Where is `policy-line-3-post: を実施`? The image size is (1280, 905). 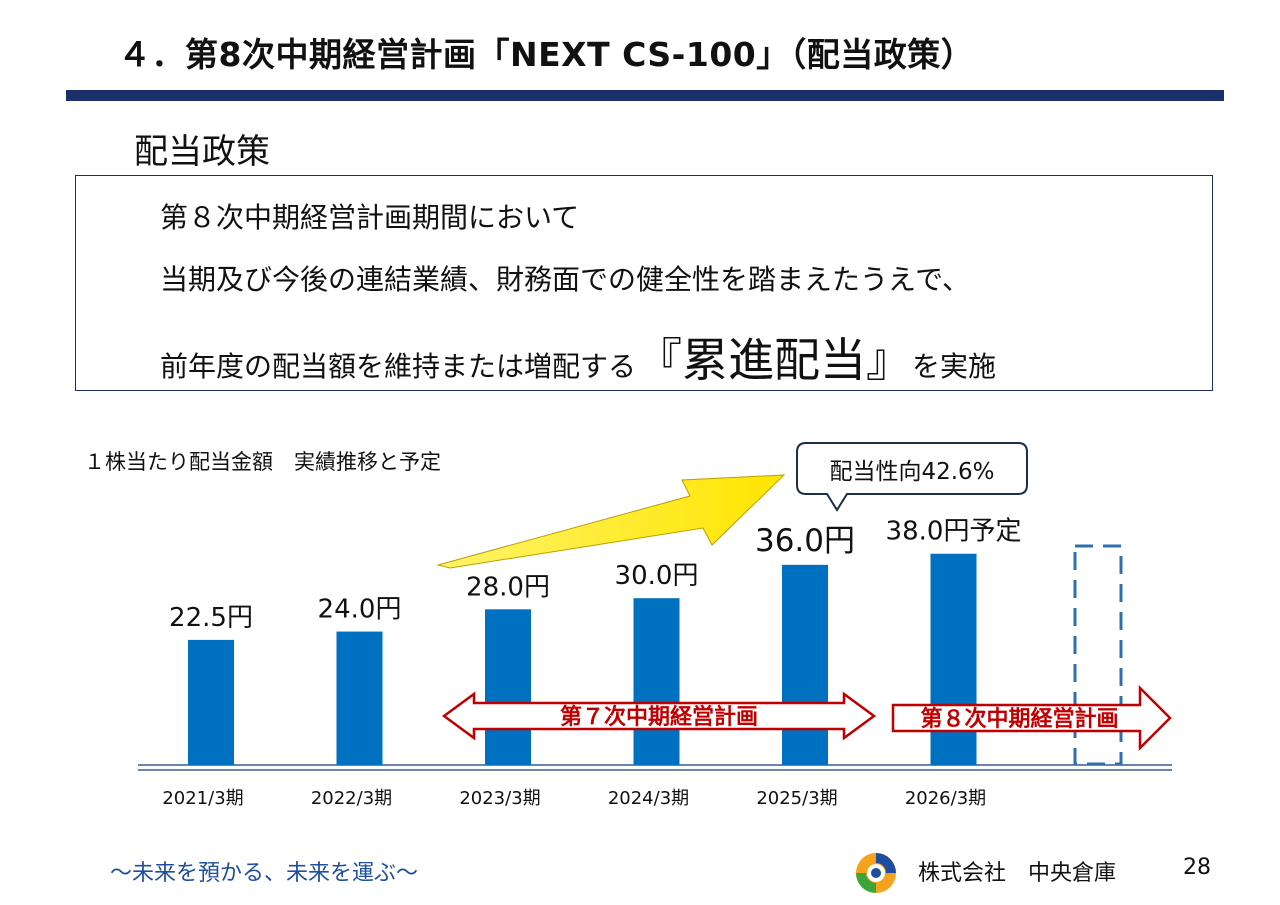 policy-line-3-post: を実施 is located at coordinates (954, 366).